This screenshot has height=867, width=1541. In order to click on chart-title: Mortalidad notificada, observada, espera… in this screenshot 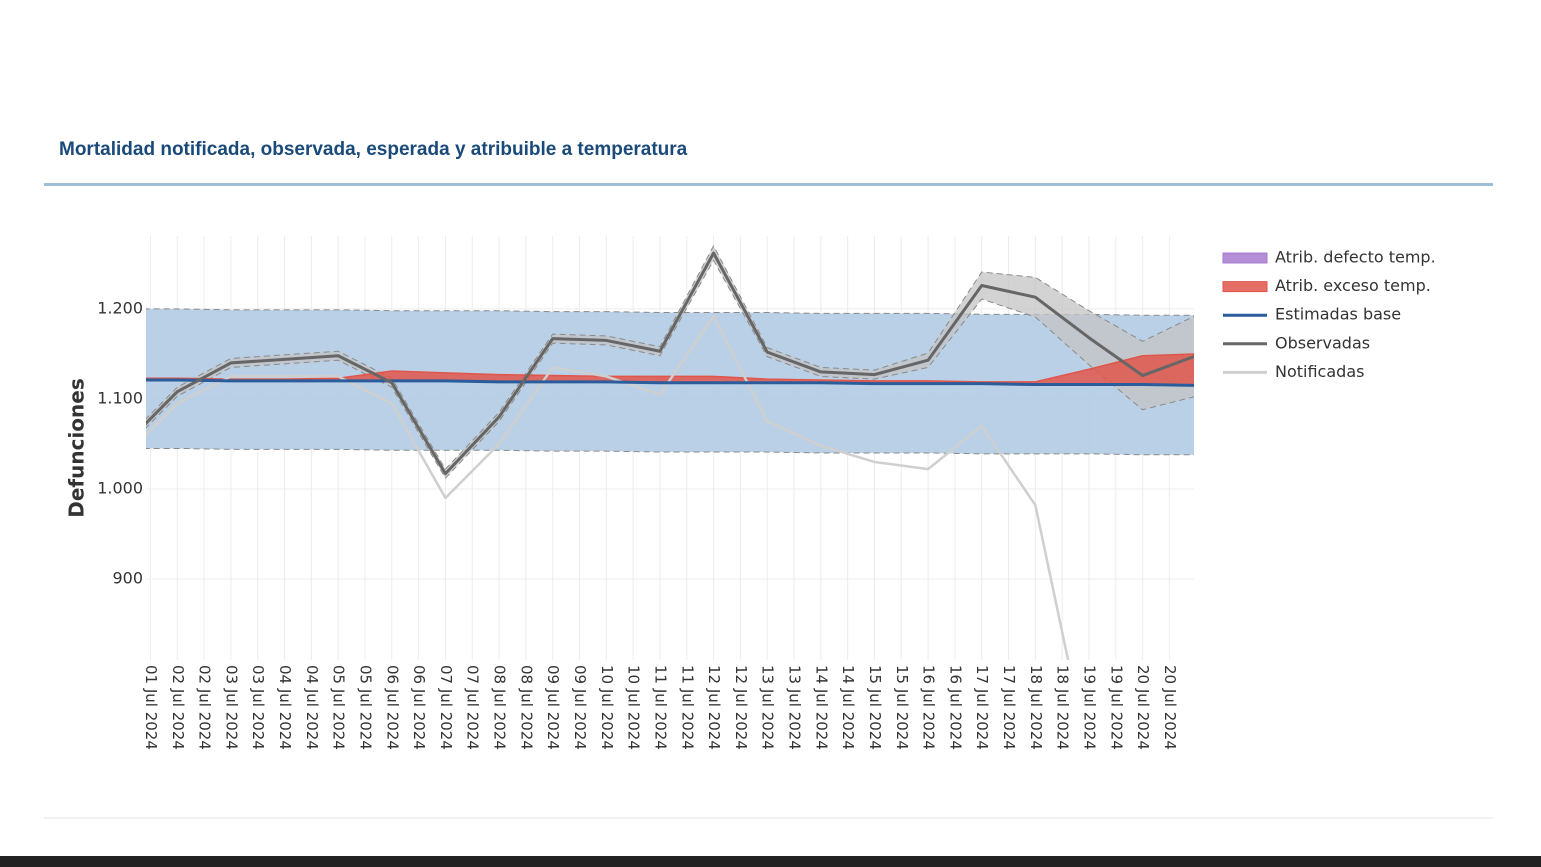, I will do `click(373, 149)`.